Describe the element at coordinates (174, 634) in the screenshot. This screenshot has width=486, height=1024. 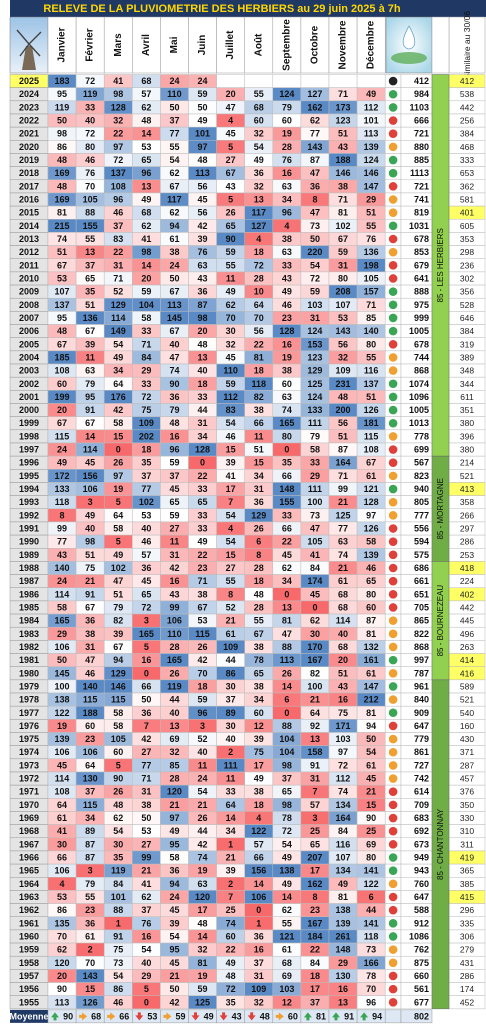
I see `month-value: 110` at that location.